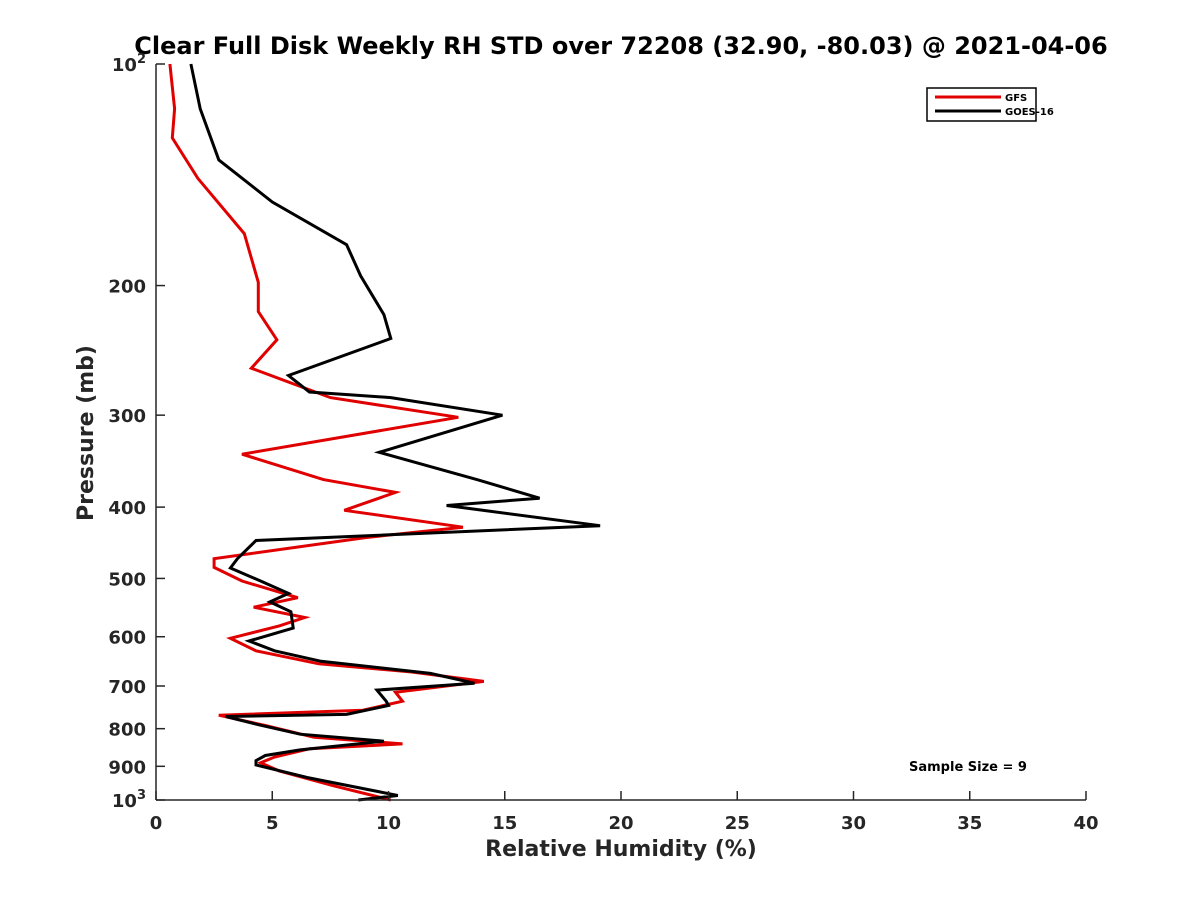 This screenshot has height=900, width=1200. I want to click on y-tick-label: 800, so click(127, 730).